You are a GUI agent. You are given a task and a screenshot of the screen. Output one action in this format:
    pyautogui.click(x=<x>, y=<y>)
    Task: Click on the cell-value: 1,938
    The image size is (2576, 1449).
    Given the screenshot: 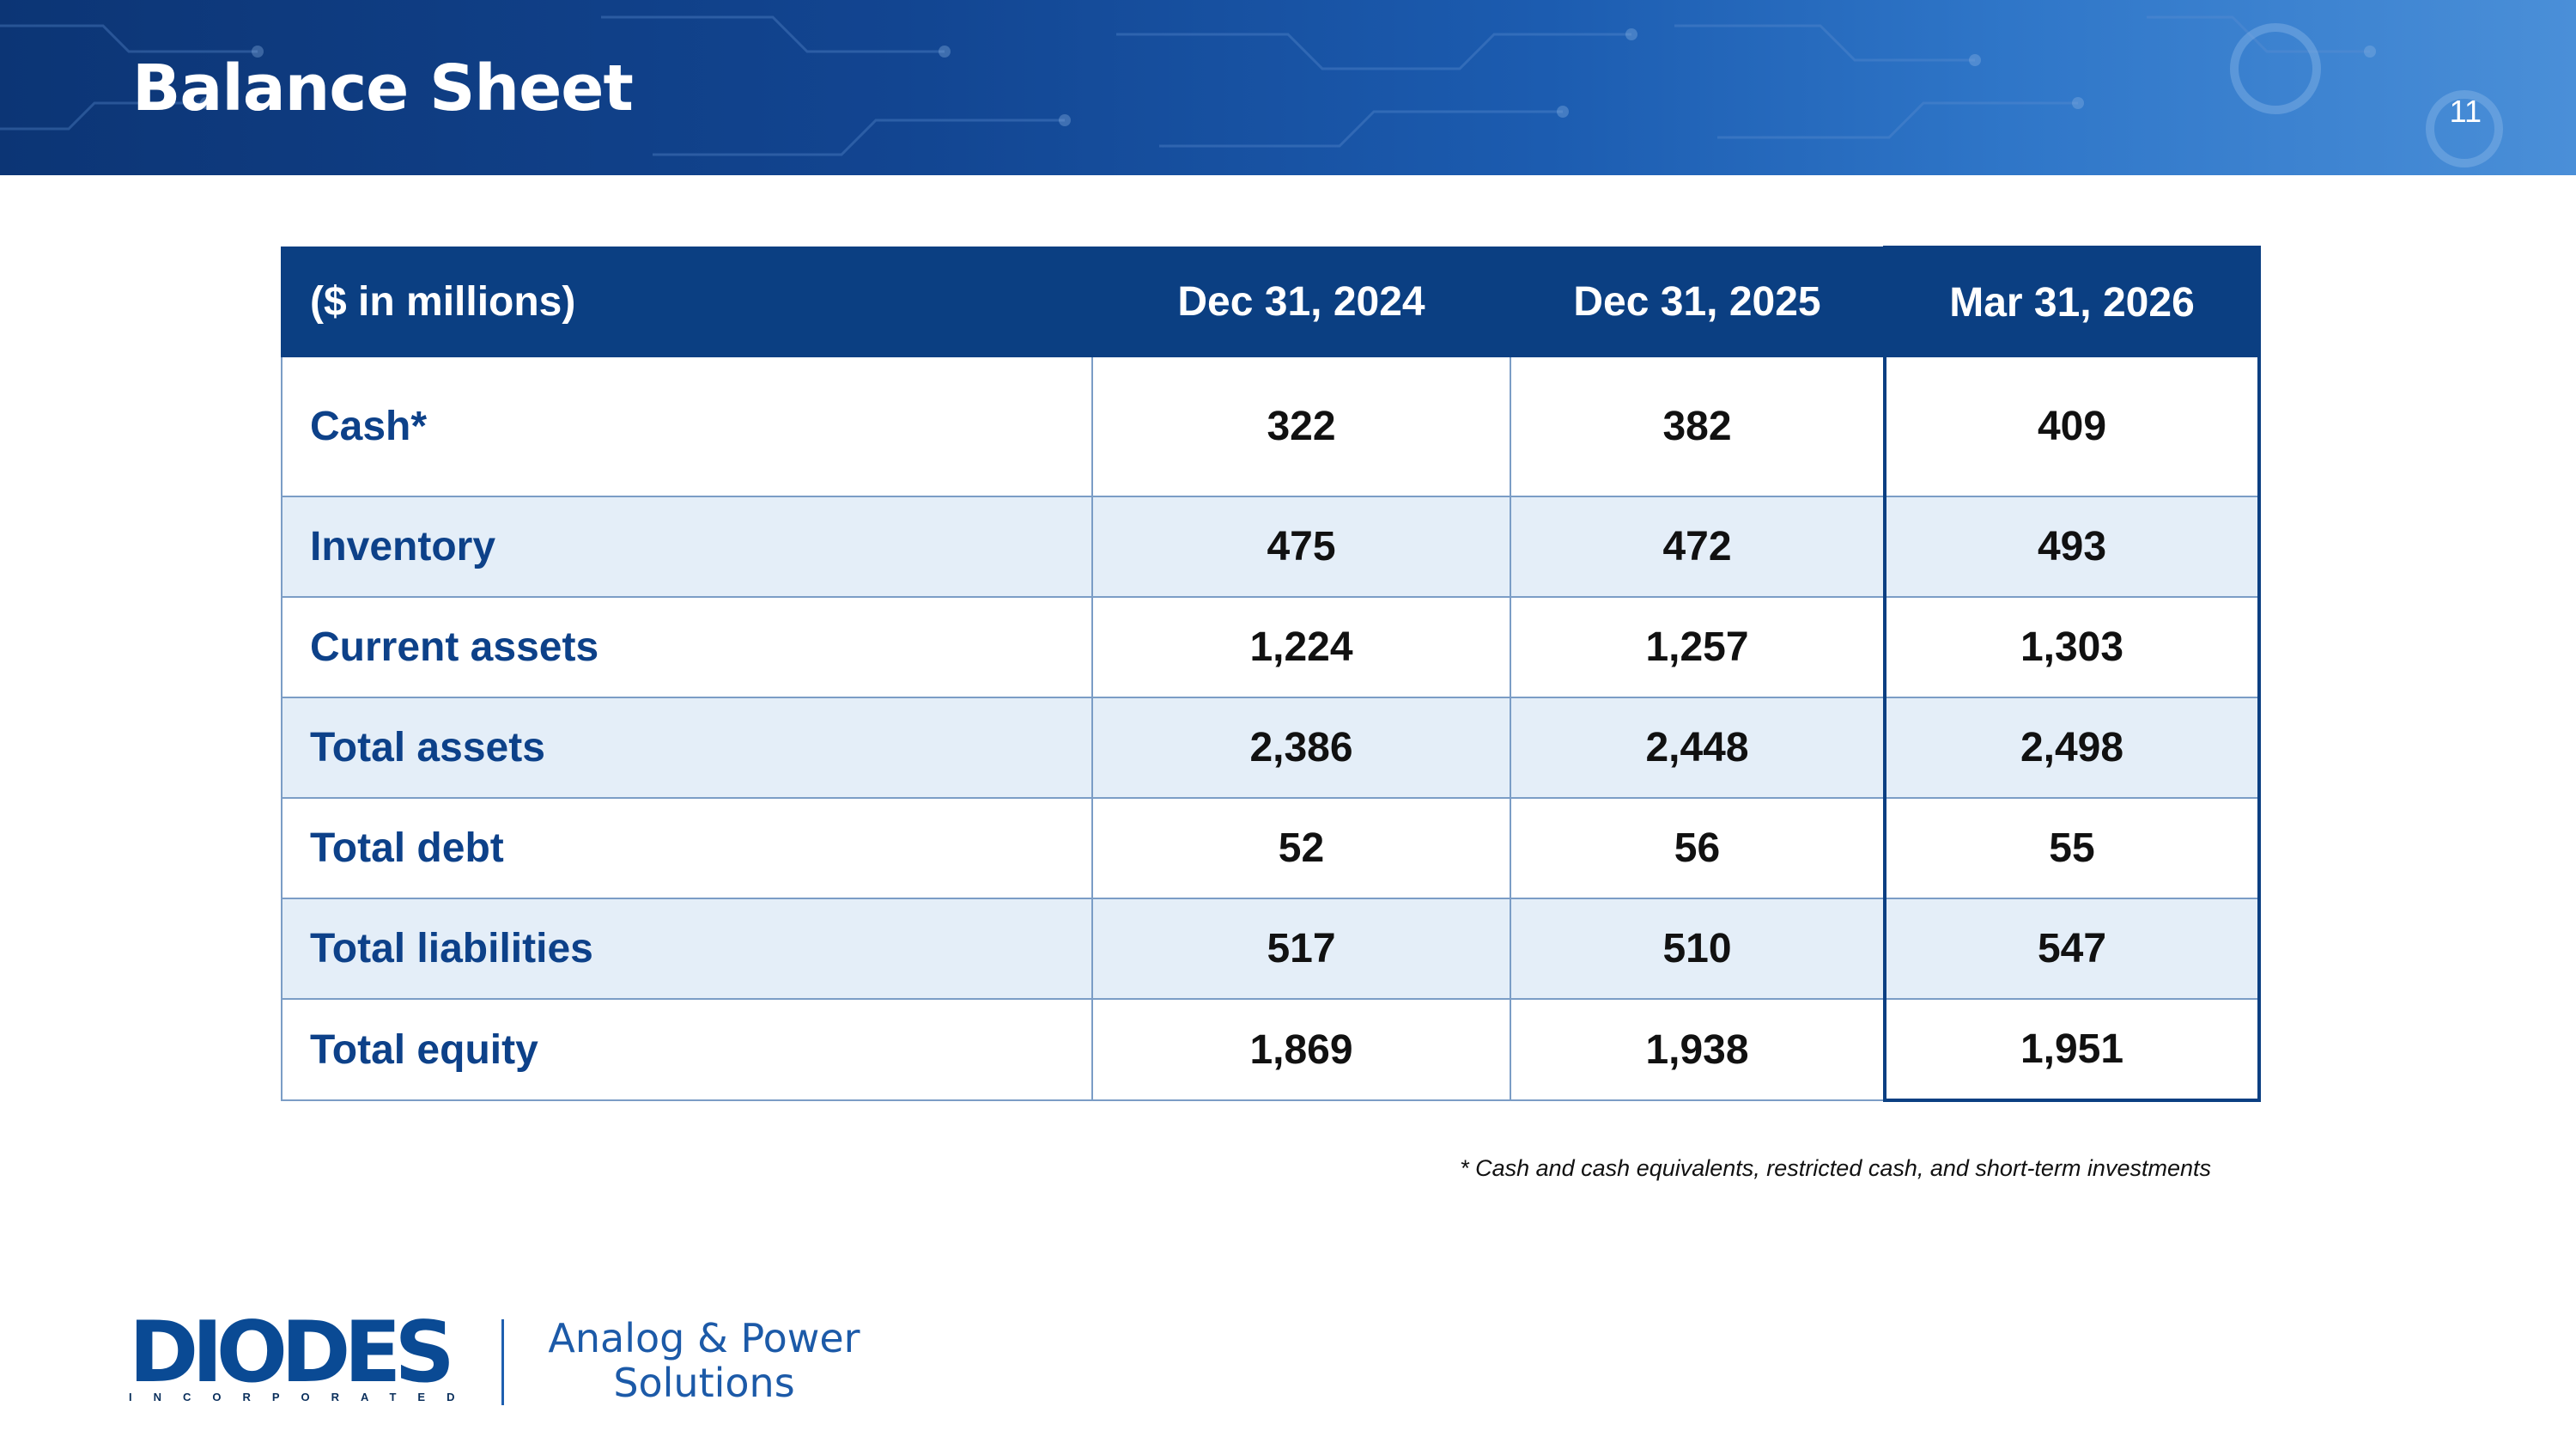 What is the action you would take?
    pyautogui.click(x=1698, y=1049)
    